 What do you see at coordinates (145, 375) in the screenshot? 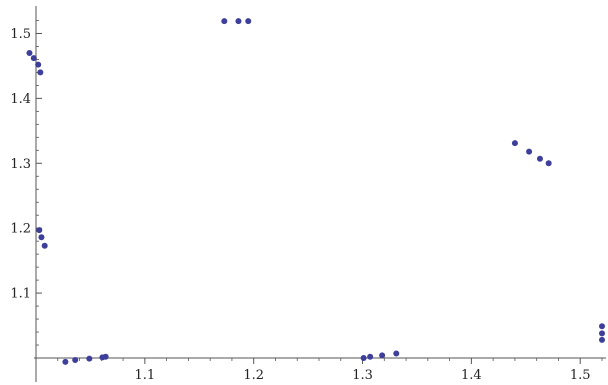
I see `x-tick-label: 1.1` at bounding box center [145, 375].